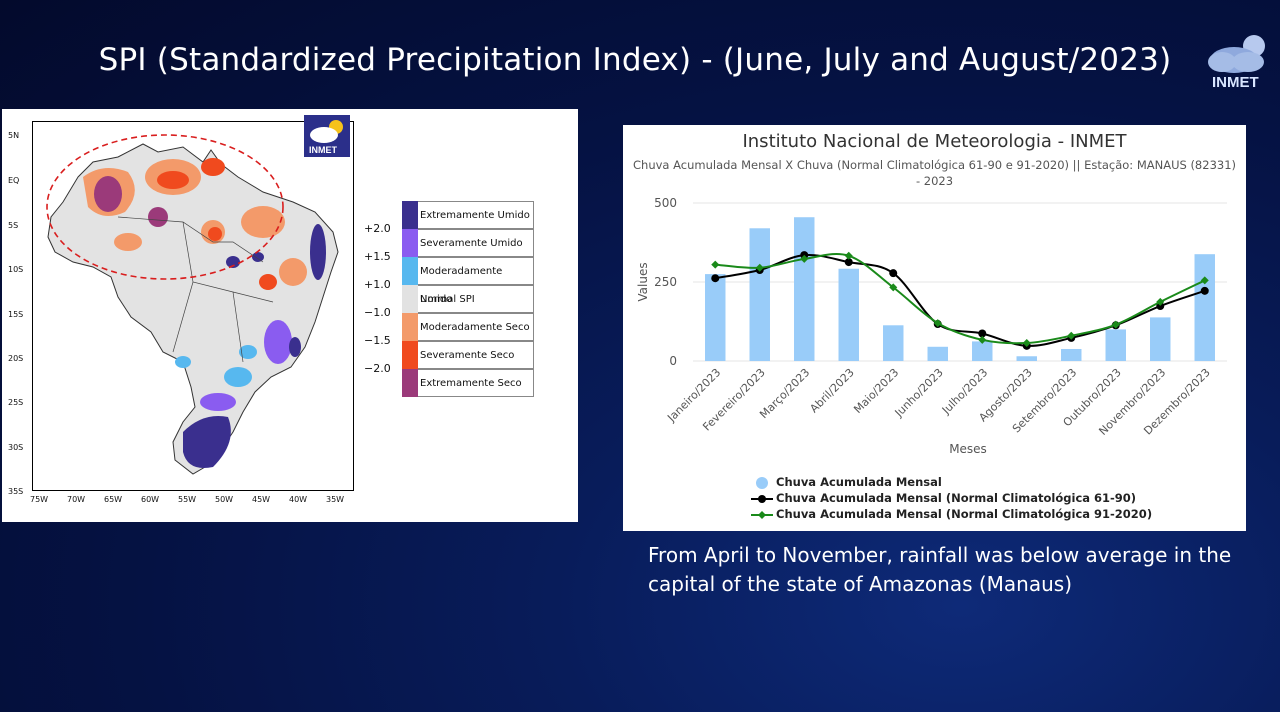 Image resolution: width=1280 pixels, height=712 pixels. Describe the element at coordinates (665, 203) in the screenshot. I see `y-tick-label: 500` at that location.